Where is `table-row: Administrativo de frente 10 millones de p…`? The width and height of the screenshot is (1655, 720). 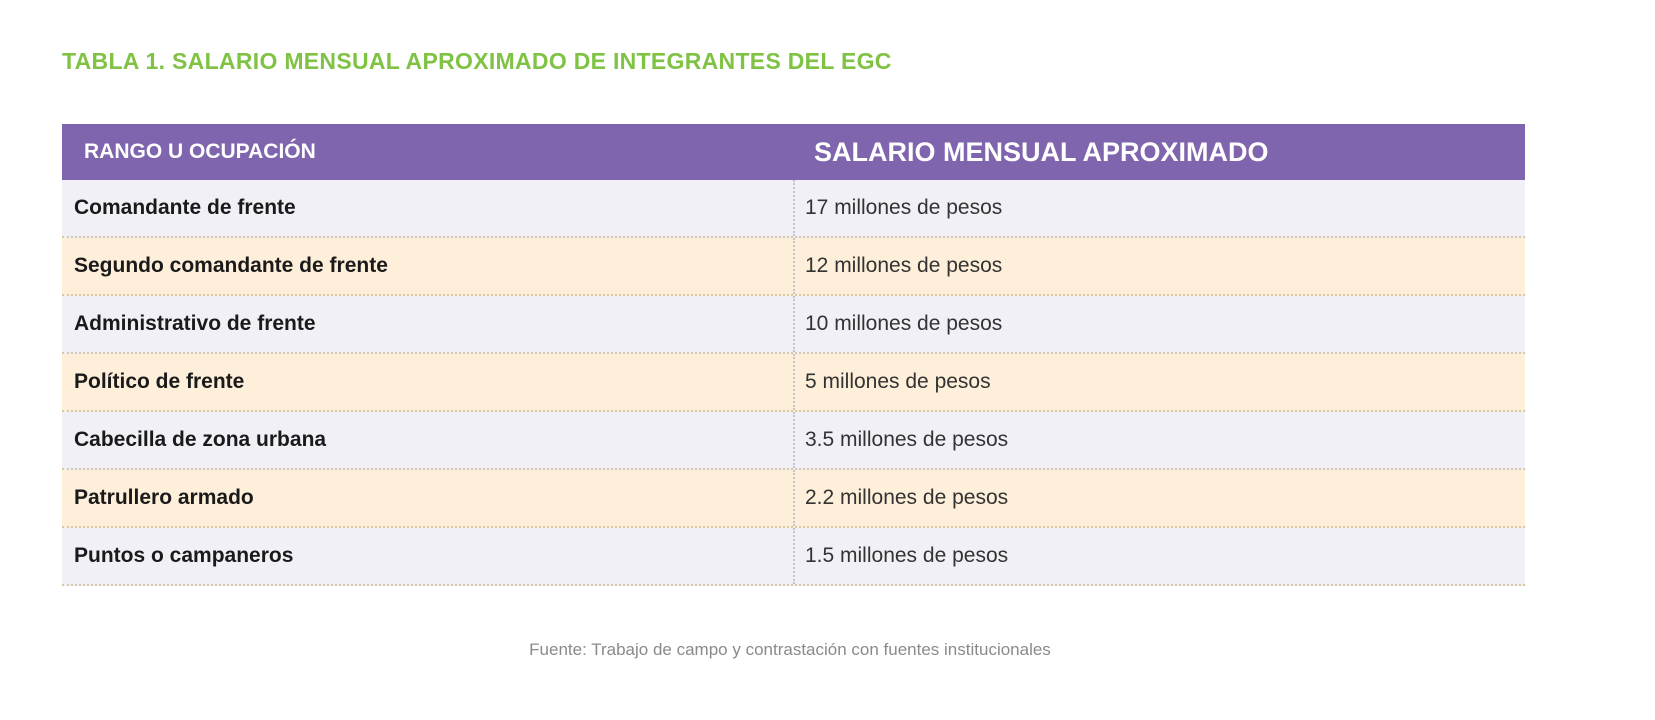 table-row: Administrativo de frente 10 millones de p… is located at coordinates (793, 325).